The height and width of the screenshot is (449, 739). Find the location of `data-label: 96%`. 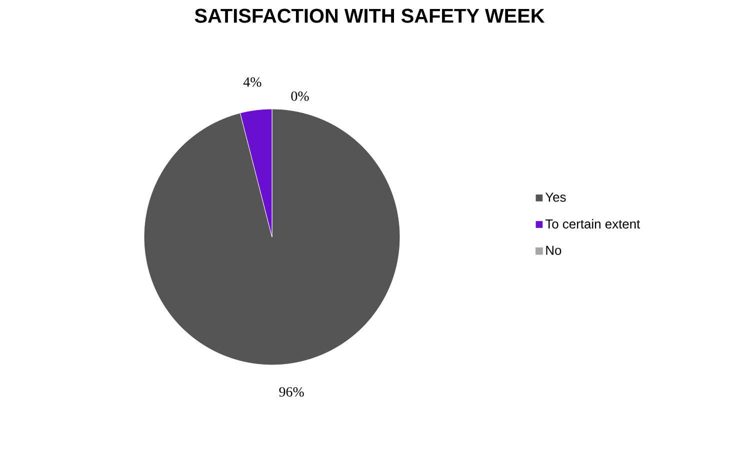

data-label: 96% is located at coordinates (291, 392).